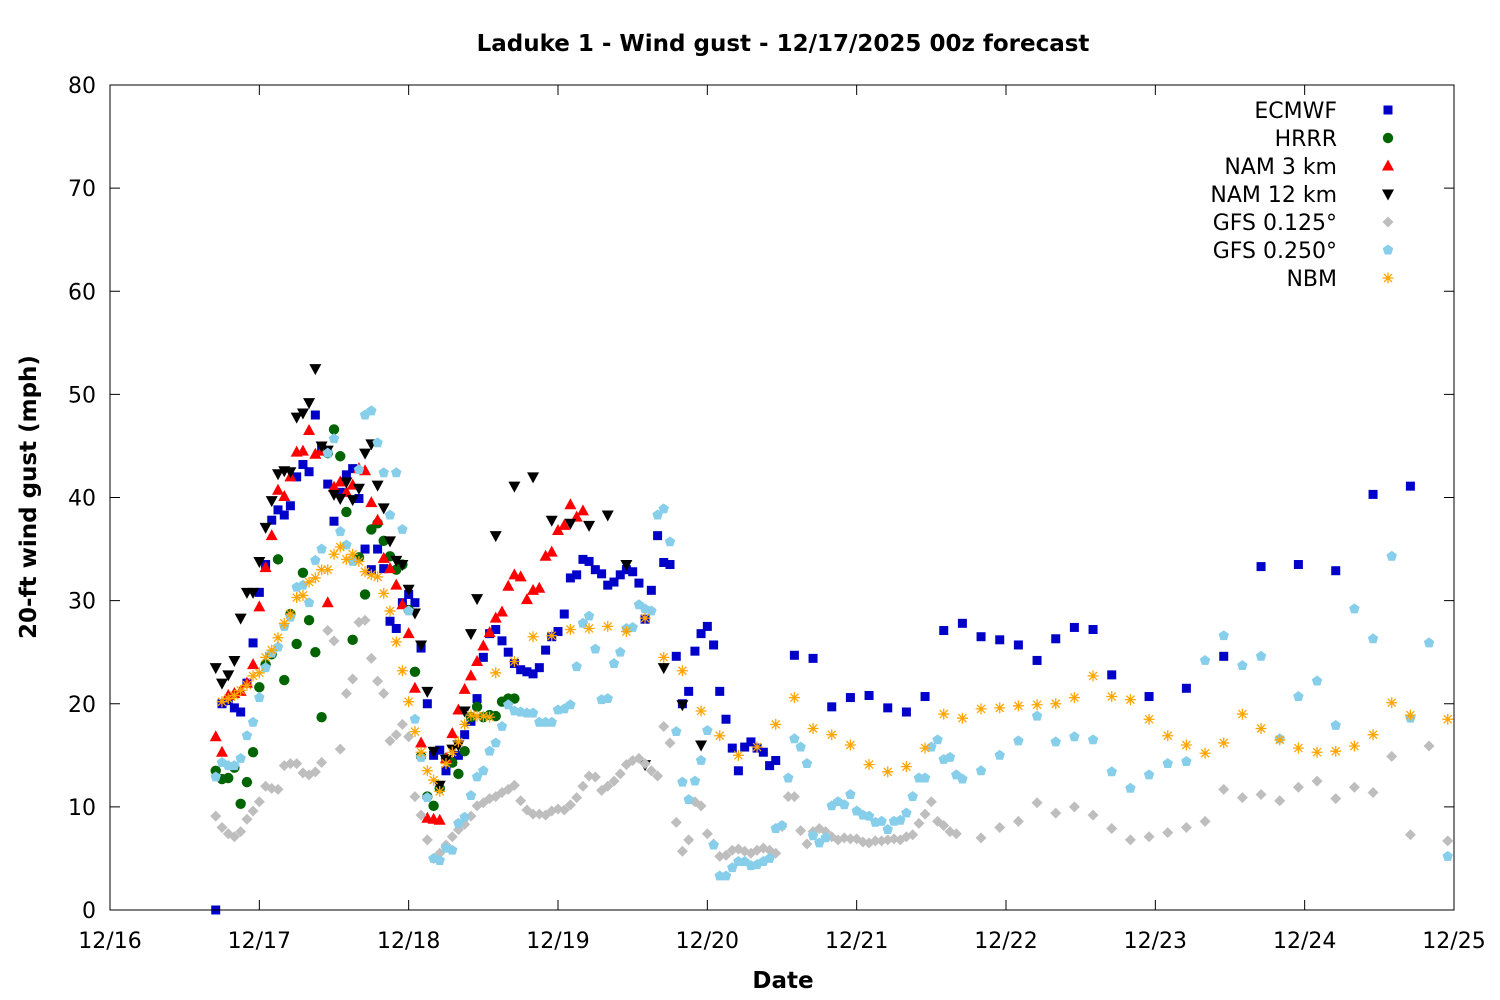 The height and width of the screenshot is (1000, 1500). Describe the element at coordinates (1280, 167) in the screenshot. I see `legend-label: NAM 3 km` at that location.